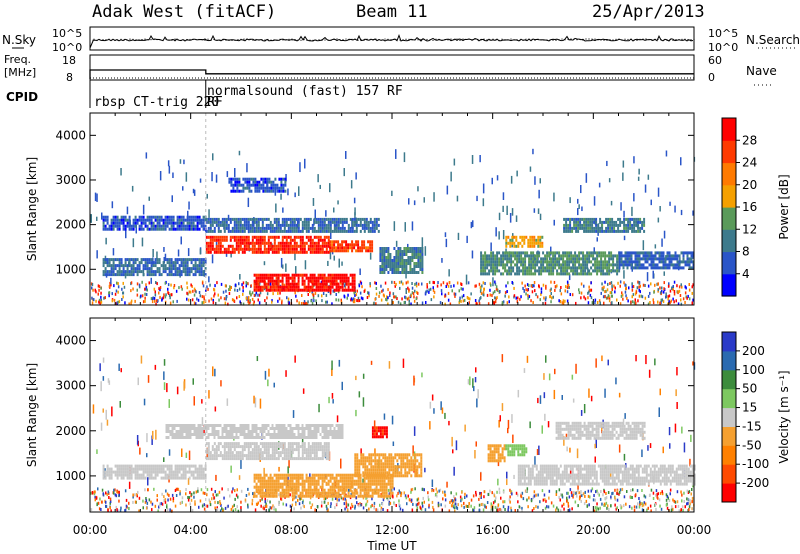 This screenshot has height=554, width=800. What do you see at coordinates (368, 242) in the screenshot?
I see `region-4-cell` at bounding box center [368, 242].